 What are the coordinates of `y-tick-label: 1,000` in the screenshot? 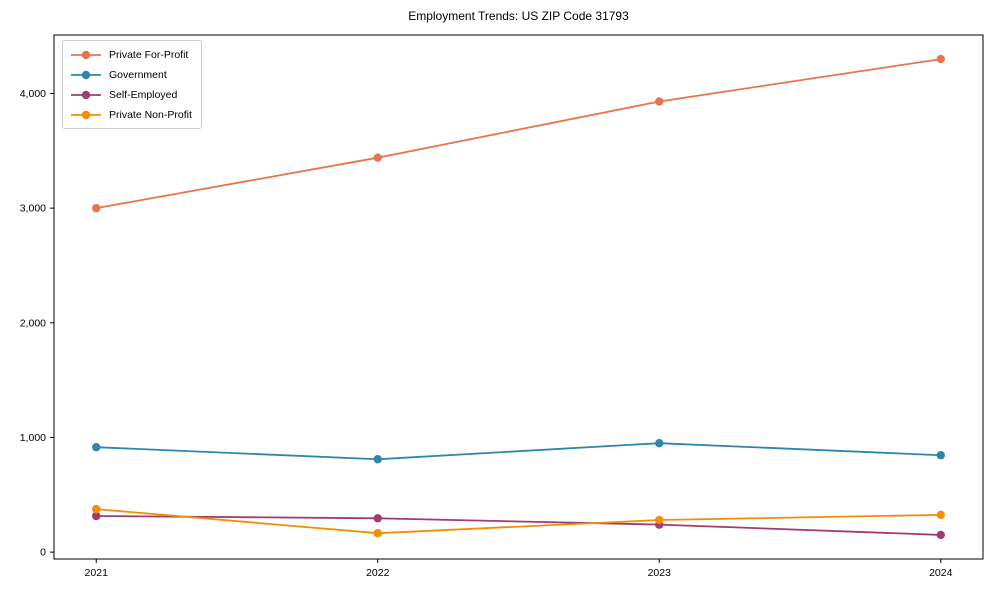 It's located at (33, 438).